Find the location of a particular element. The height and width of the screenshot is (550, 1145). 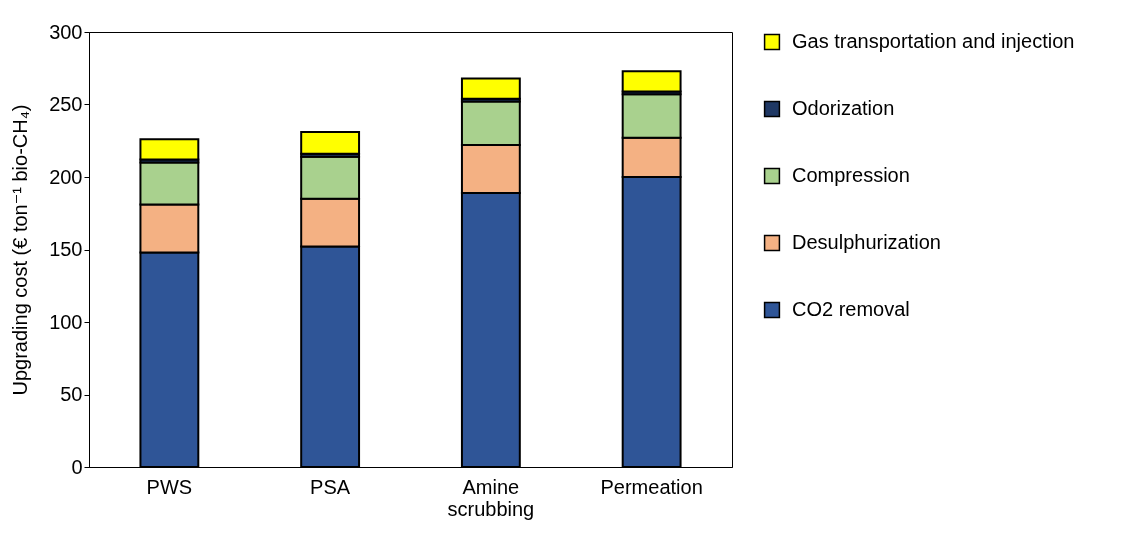

x-tick-label: PWS is located at coordinates (169, 486).